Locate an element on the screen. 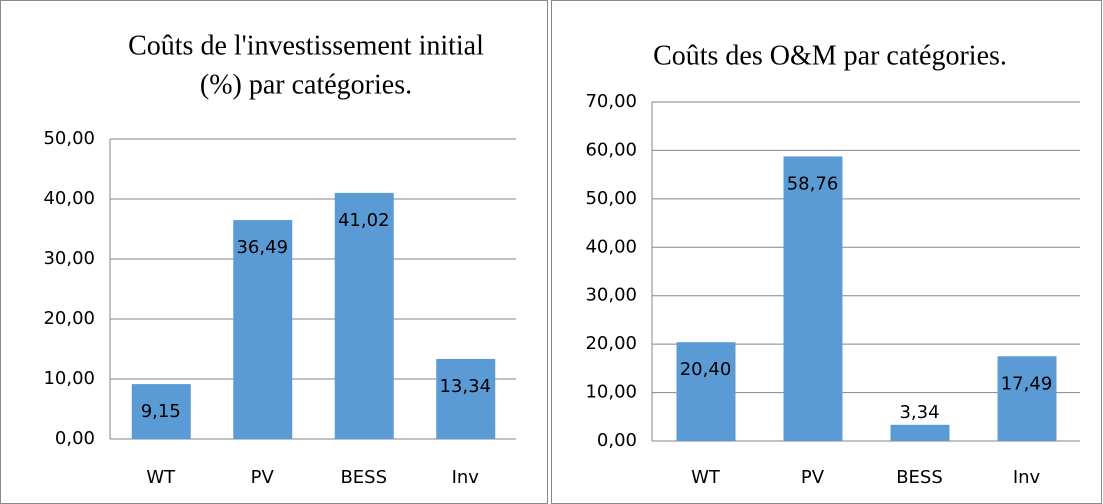 Image resolution: width=1103 pixels, height=504 pixels. chart-title: (%) par catégories. is located at coordinates (306, 84).